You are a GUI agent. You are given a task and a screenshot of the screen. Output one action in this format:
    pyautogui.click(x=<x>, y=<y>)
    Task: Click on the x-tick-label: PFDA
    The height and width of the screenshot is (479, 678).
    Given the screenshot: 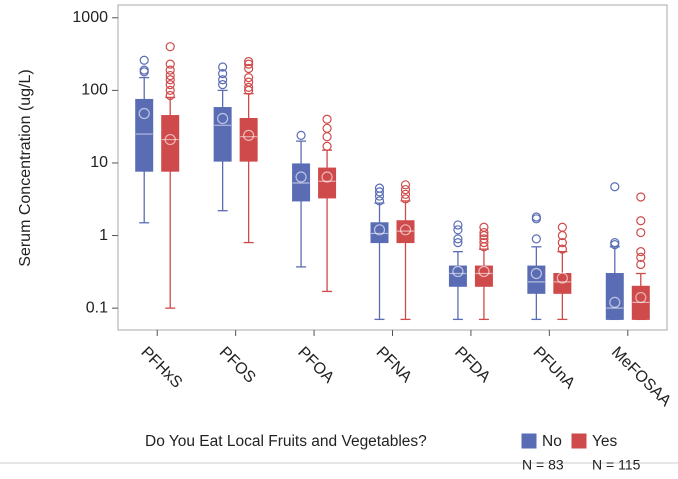 What is the action you would take?
    pyautogui.click(x=472, y=365)
    